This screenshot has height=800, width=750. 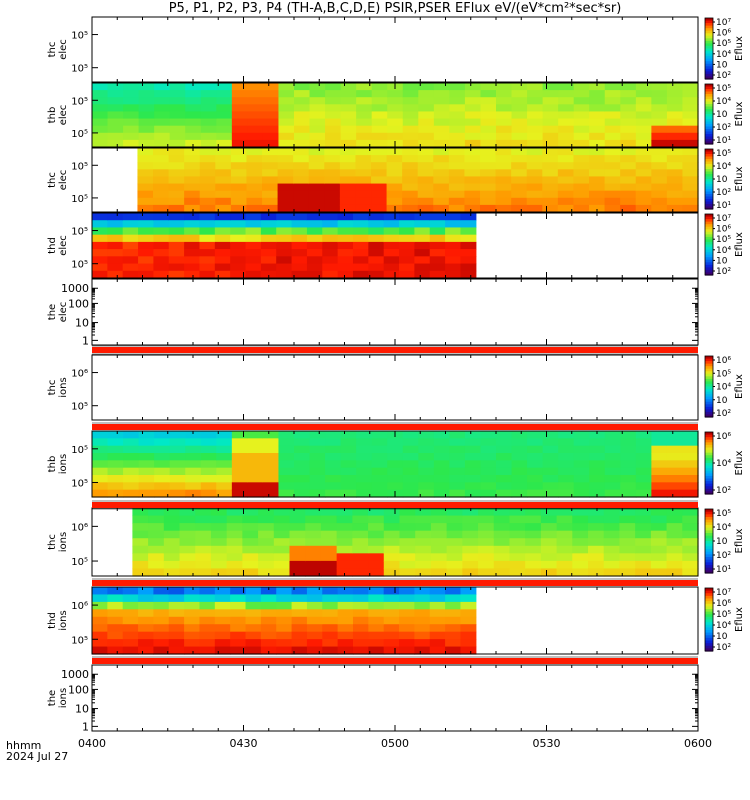 What do you see at coordinates (723, 89) in the screenshot?
I see `colorbar-tick-label: 10⁵` at bounding box center [723, 89].